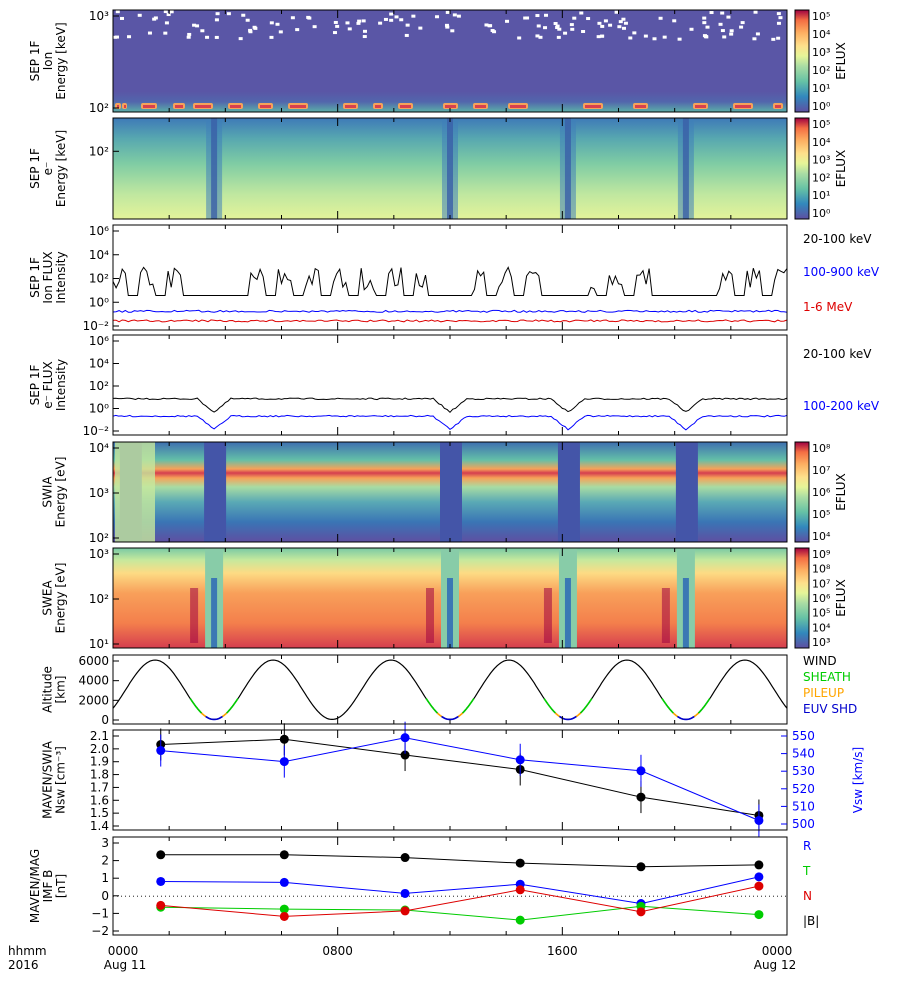 The width and height of the screenshot is (900, 1000). Describe the element at coordinates (823, 693) in the screenshot. I see `altitude-legend-2: PILEUP` at that location.